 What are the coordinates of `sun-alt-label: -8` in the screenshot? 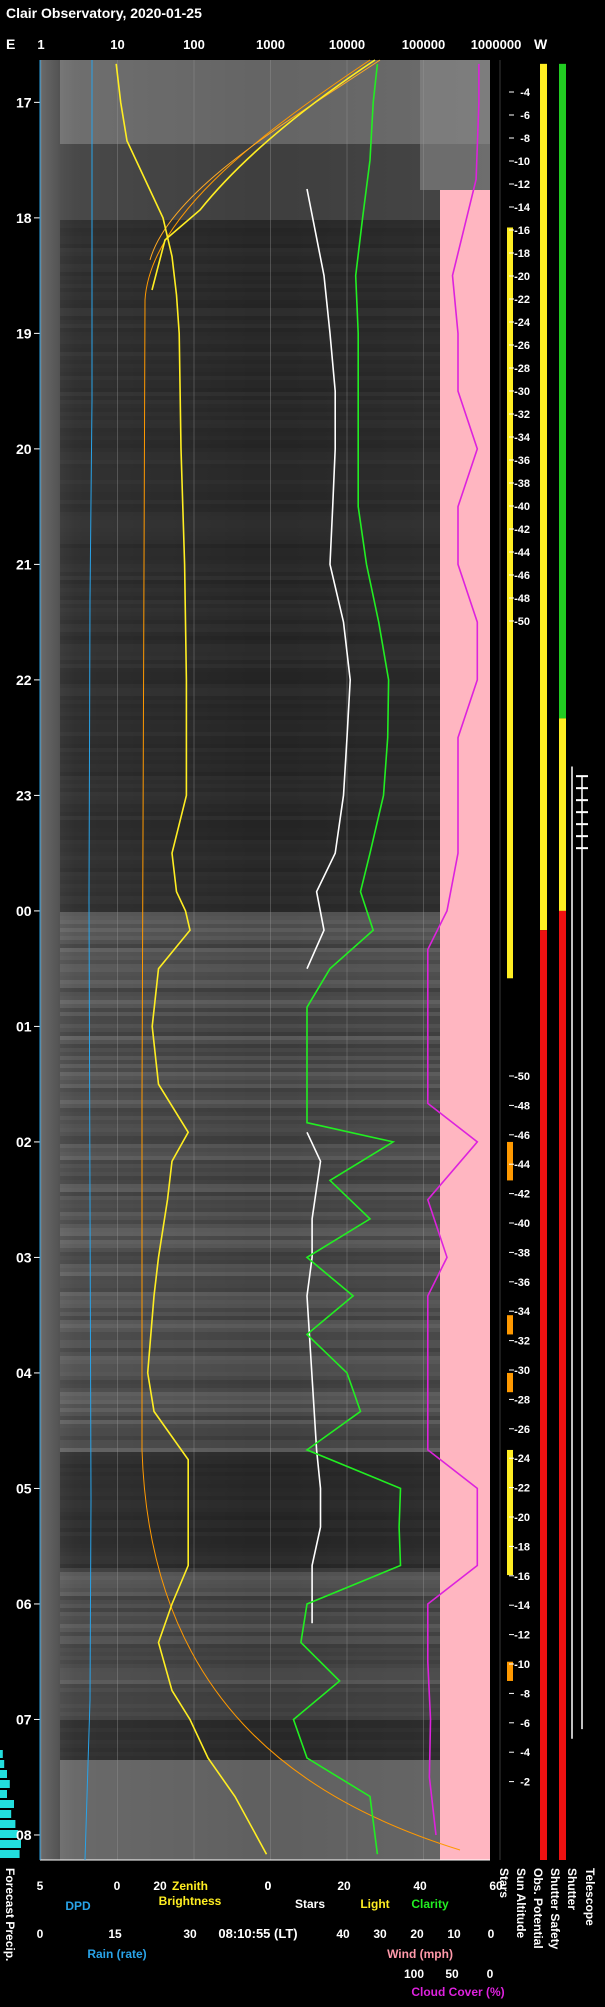 It's located at (525, 1694).